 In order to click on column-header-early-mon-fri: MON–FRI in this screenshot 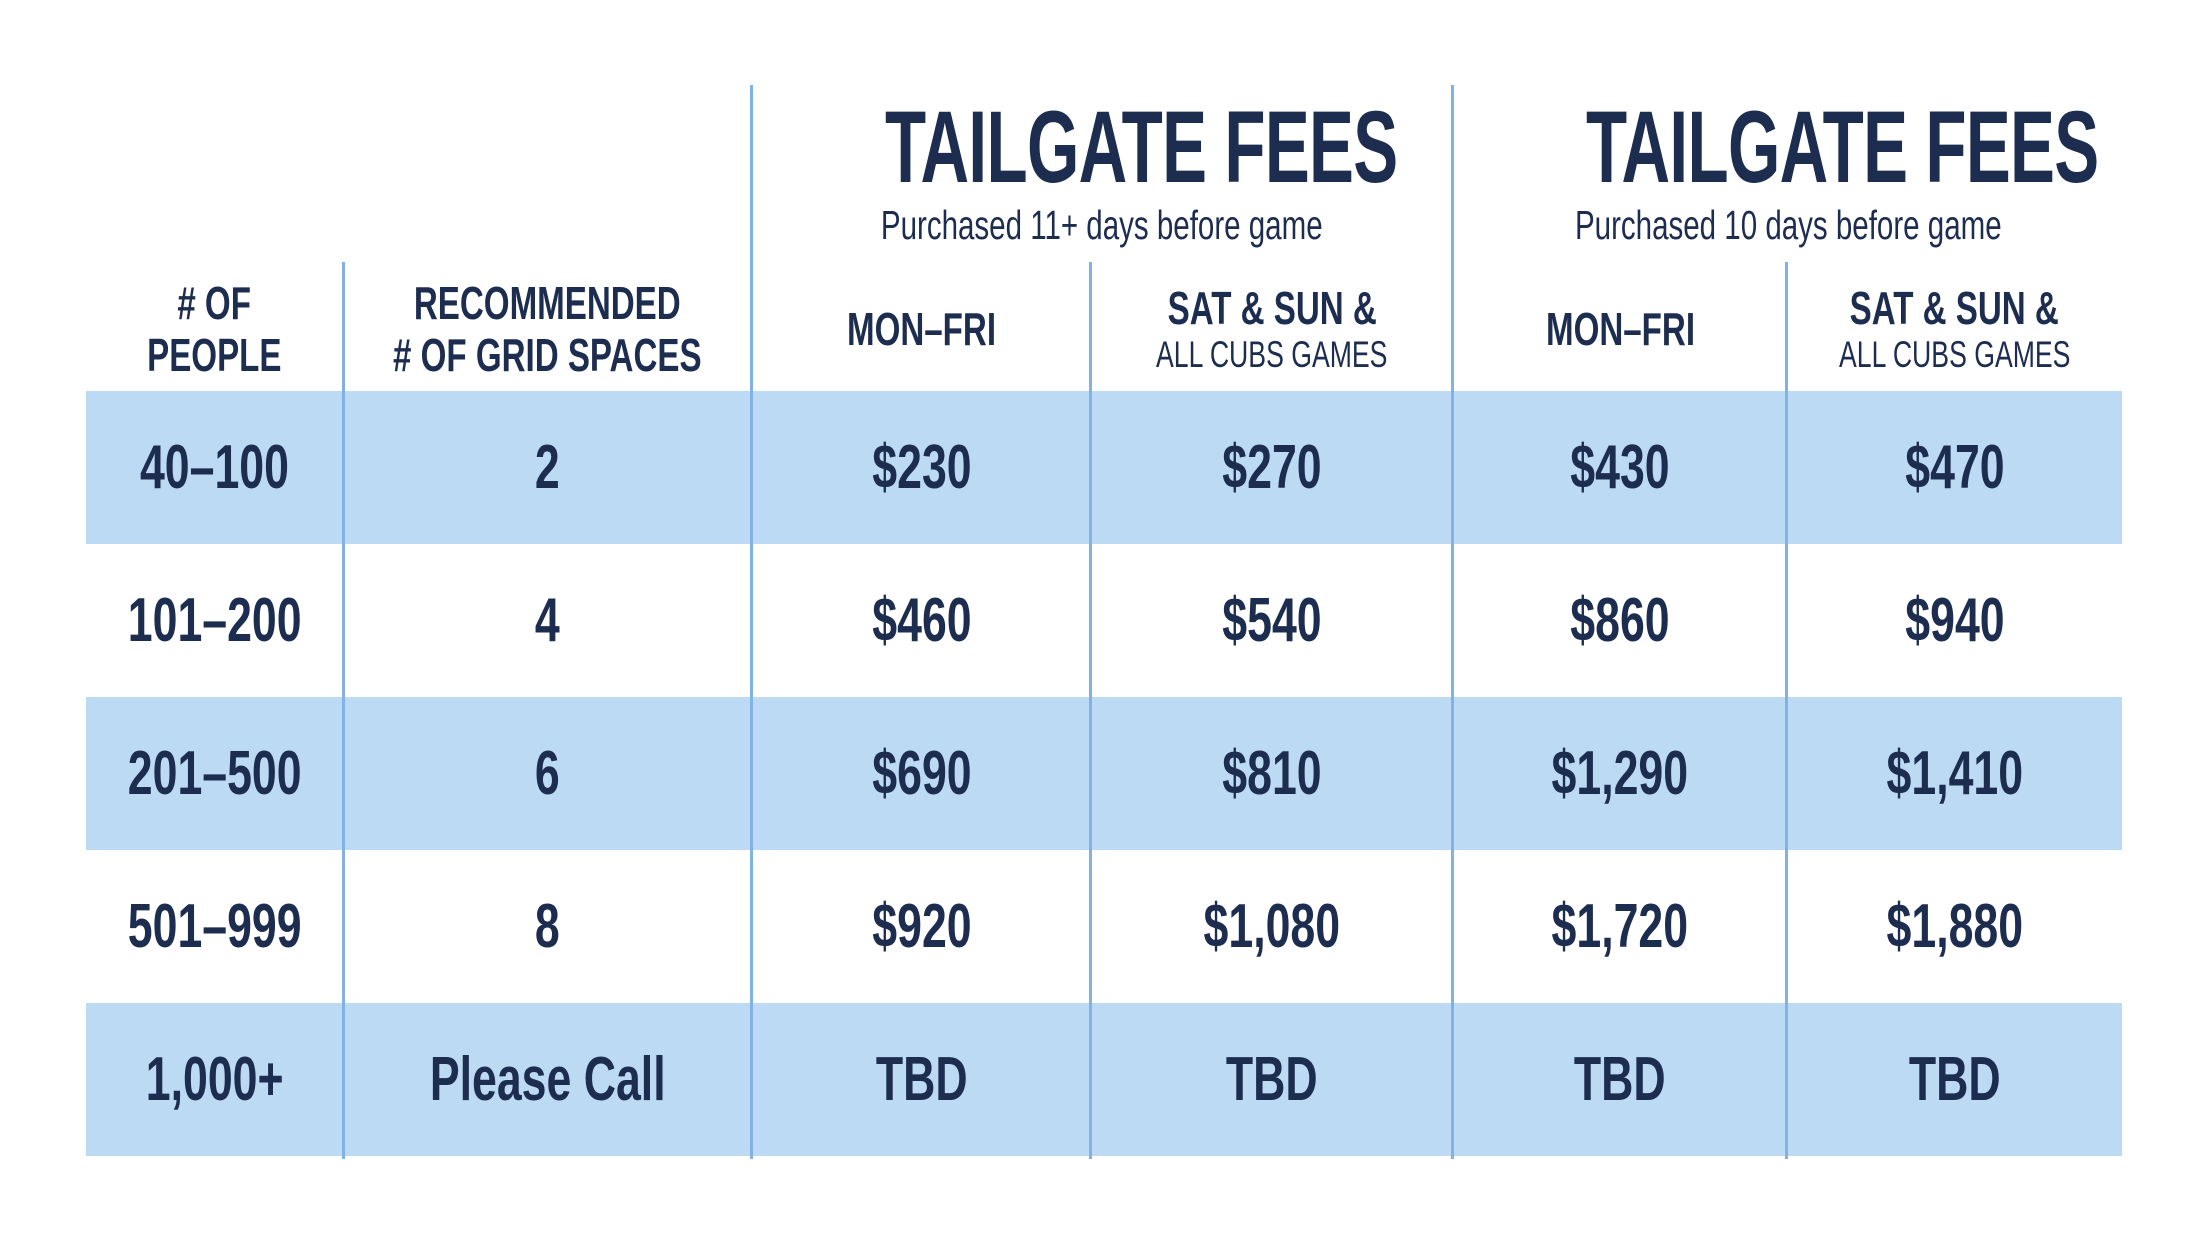, I will do `click(921, 328)`.